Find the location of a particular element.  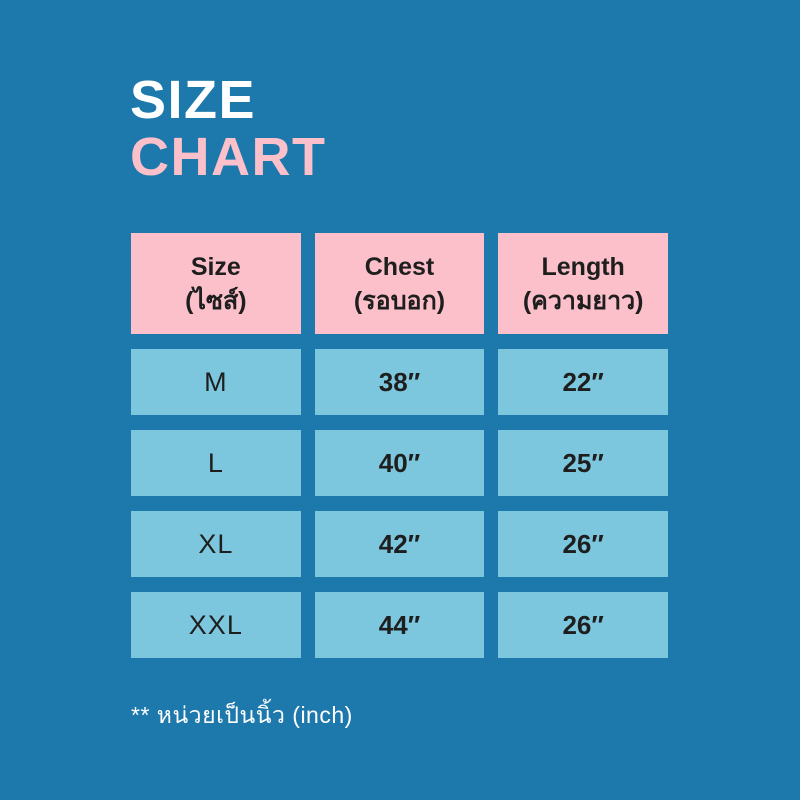

unit-footnote: ** หน่วยเป็นนิ้ว (inch) is located at coordinates (242, 715).